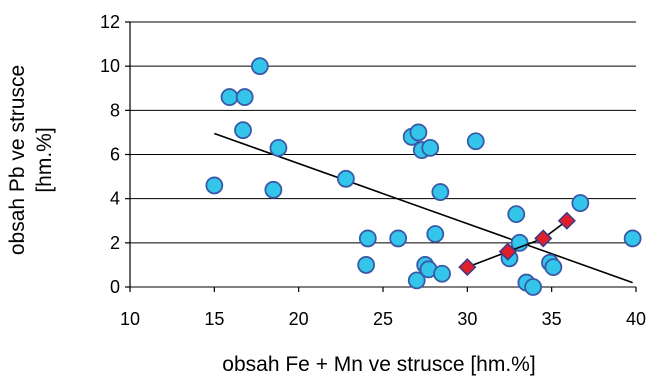 This screenshot has height=380, width=653. I want to click on y-tick-label: 2, so click(115, 243).